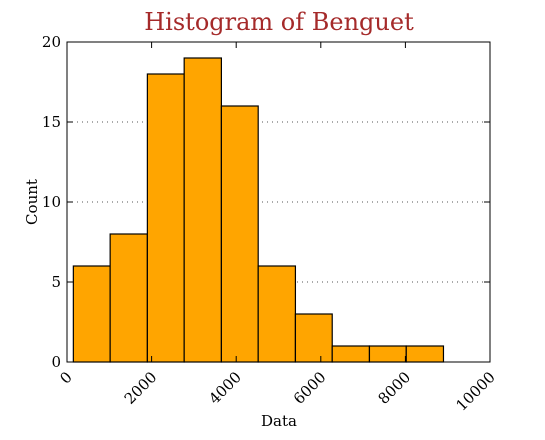 The width and height of the screenshot is (545, 440). Describe the element at coordinates (56, 282) in the screenshot. I see `y-tick-label-5: 5` at that location.